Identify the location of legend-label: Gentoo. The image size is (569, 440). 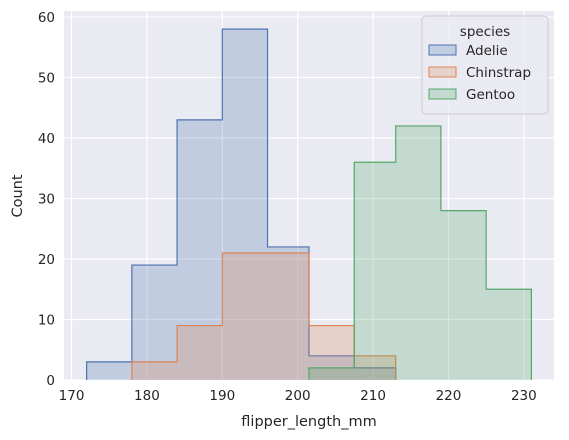
(490, 95).